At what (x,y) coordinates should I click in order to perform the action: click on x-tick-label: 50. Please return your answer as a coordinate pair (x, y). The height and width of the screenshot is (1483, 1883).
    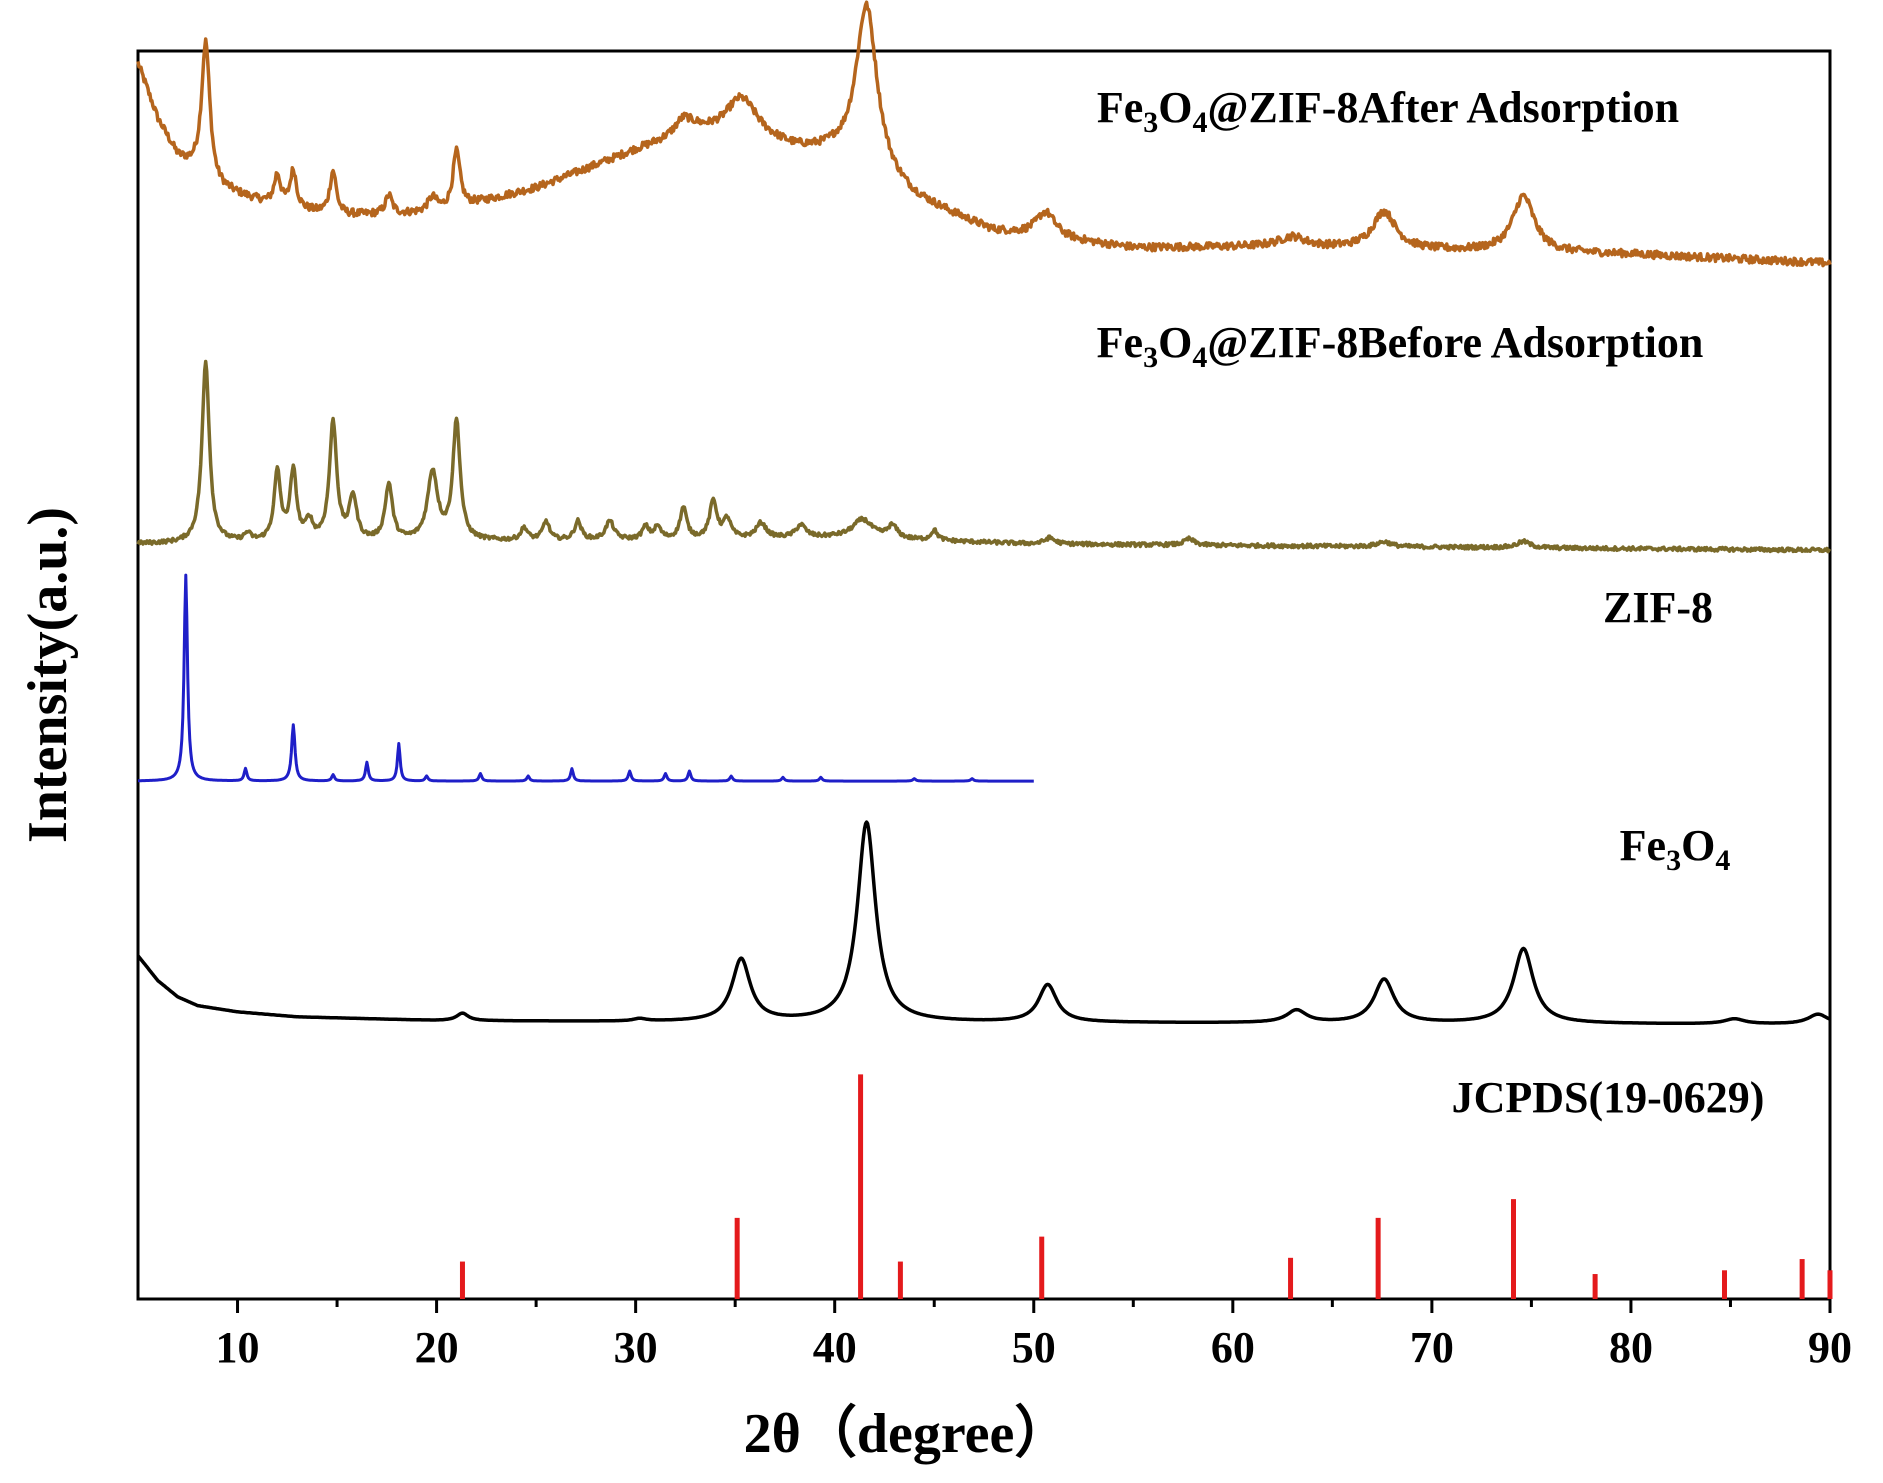
    Looking at the image, I should click on (1034, 1347).